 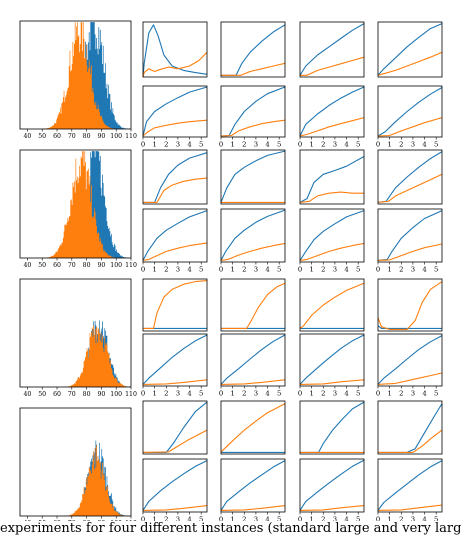 I want to click on x-tick-label: 40, so click(x=27, y=136).